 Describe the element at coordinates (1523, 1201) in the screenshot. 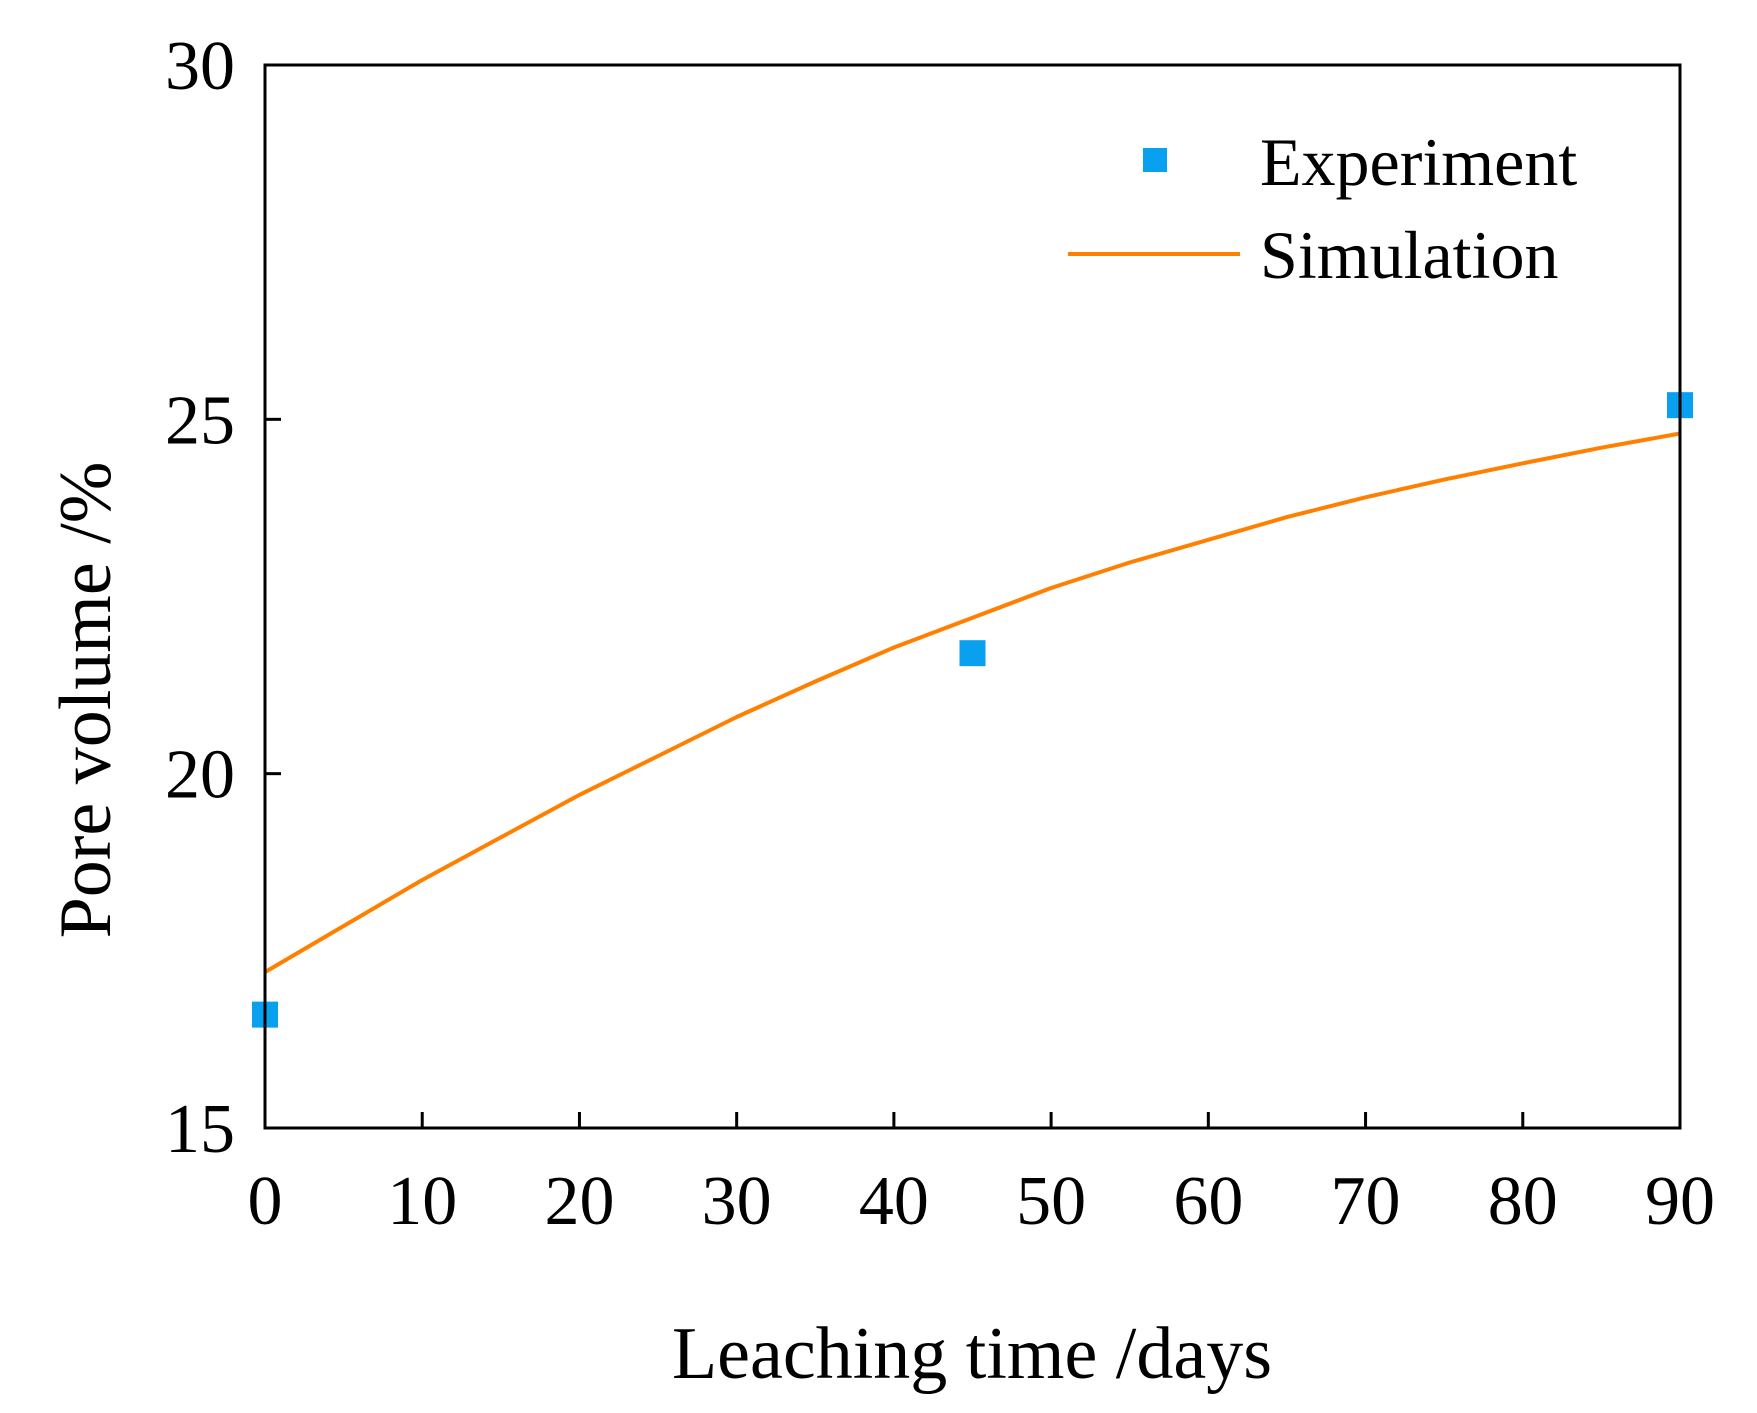

I see `x-tick-label: 80` at that location.